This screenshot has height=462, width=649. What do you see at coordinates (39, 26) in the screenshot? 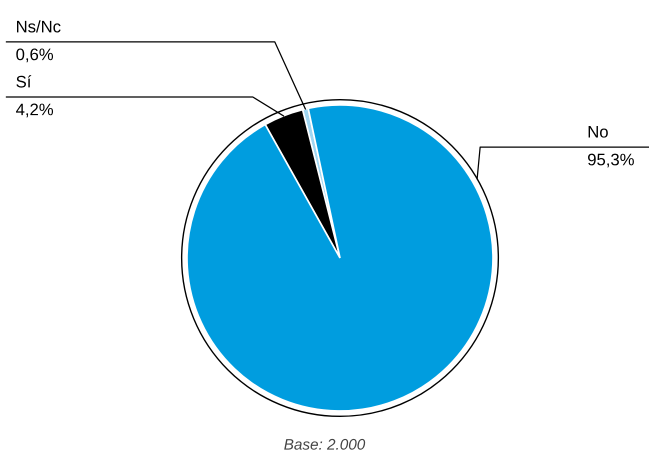
I see `slice-label: Ns/Nc` at bounding box center [39, 26].